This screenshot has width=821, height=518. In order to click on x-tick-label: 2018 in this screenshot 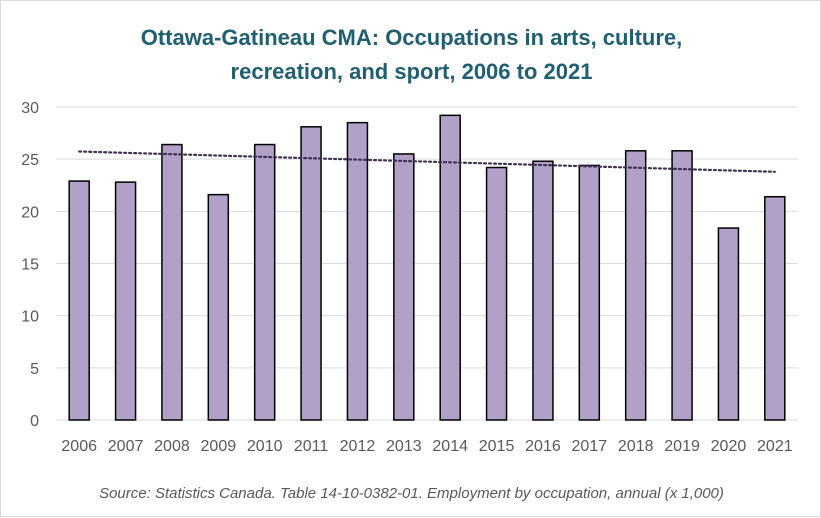, I will do `click(636, 446)`.